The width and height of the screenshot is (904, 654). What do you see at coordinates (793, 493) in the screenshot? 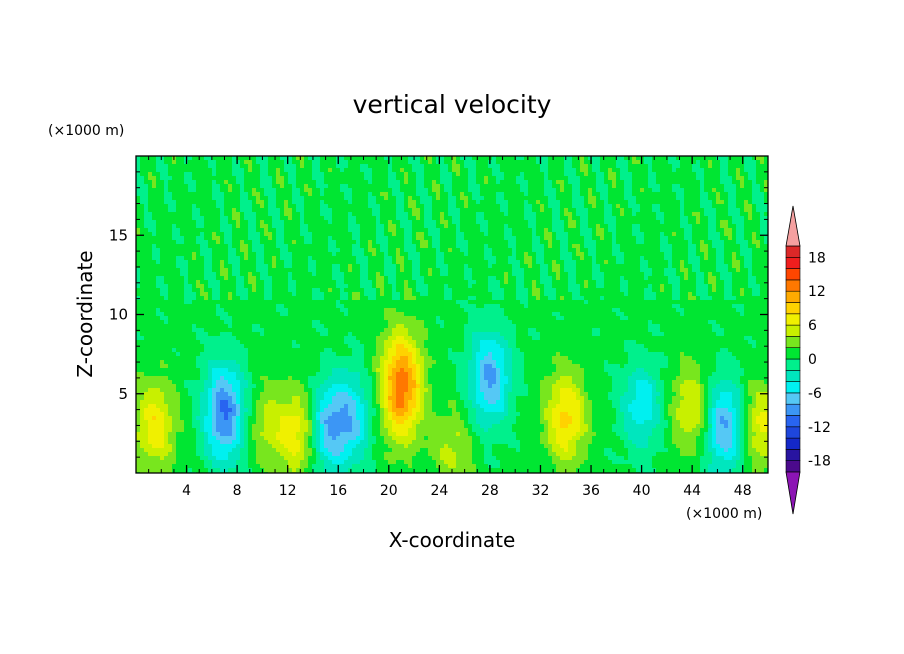
I see `colorbar-under-triangle` at bounding box center [793, 493].